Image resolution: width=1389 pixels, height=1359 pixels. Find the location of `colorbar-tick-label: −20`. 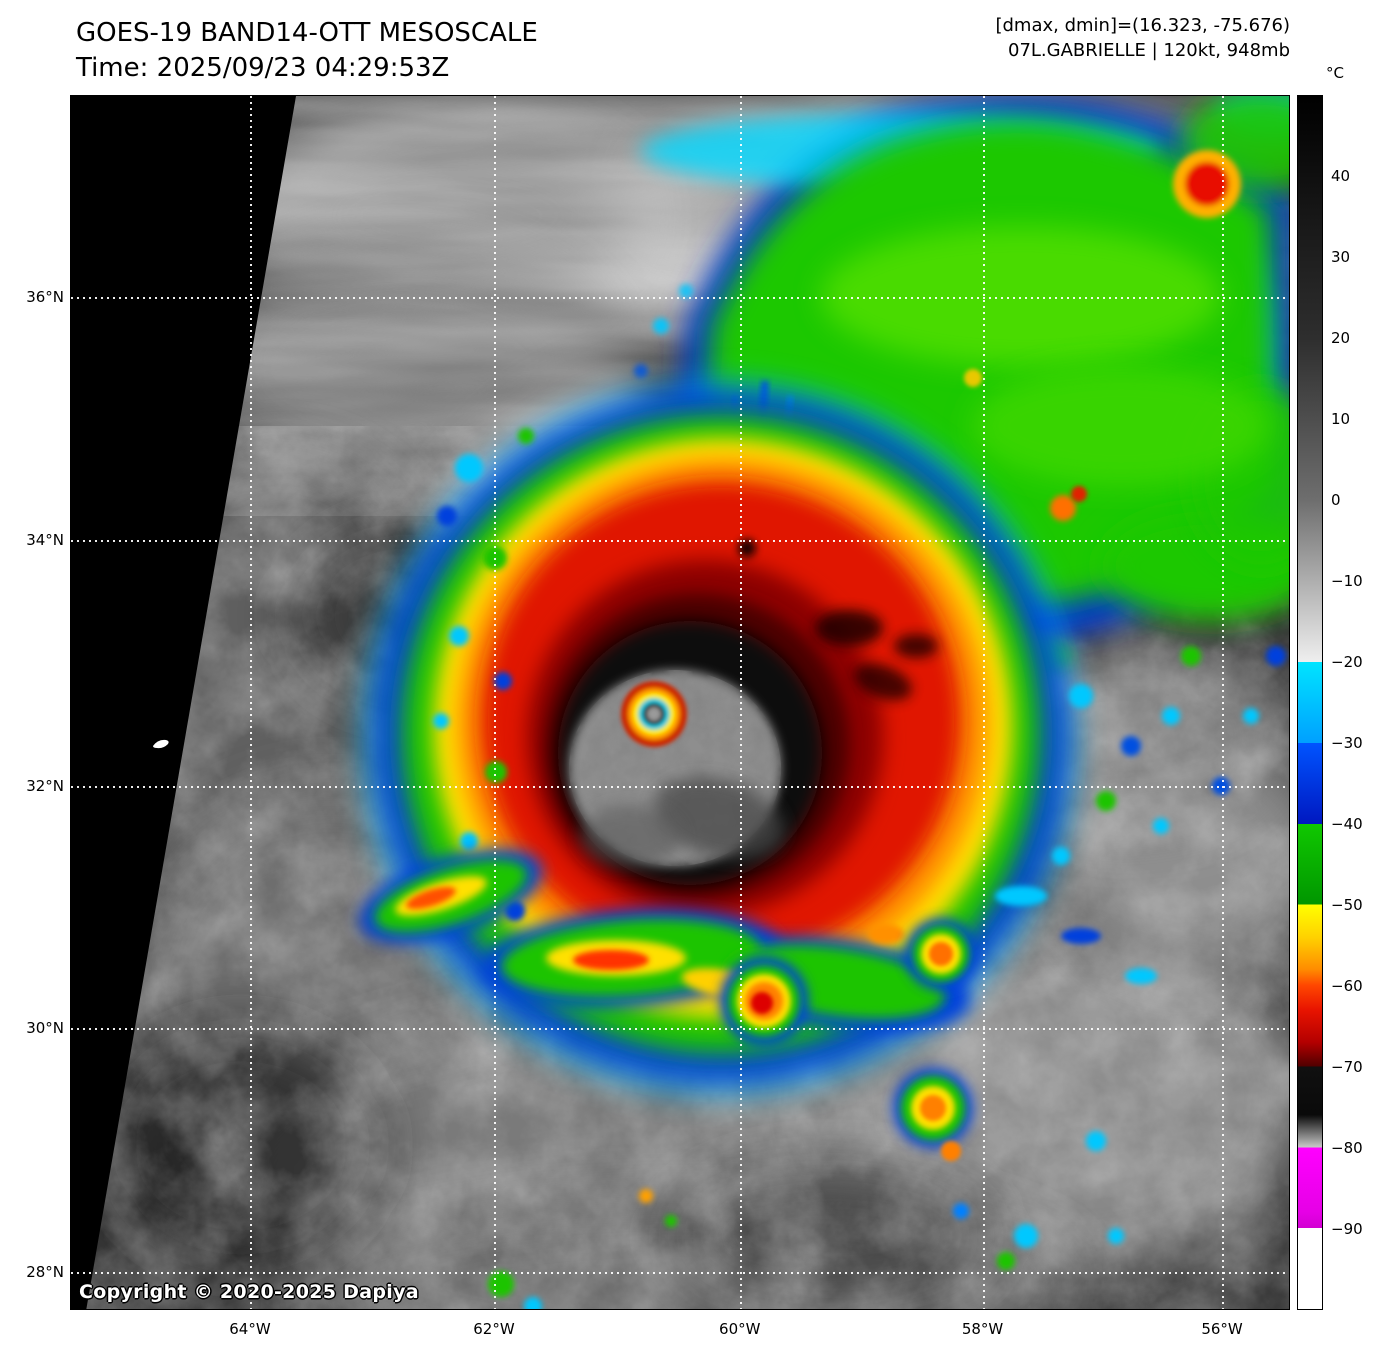

colorbar-tick-label: −20 is located at coordinates (1347, 662).